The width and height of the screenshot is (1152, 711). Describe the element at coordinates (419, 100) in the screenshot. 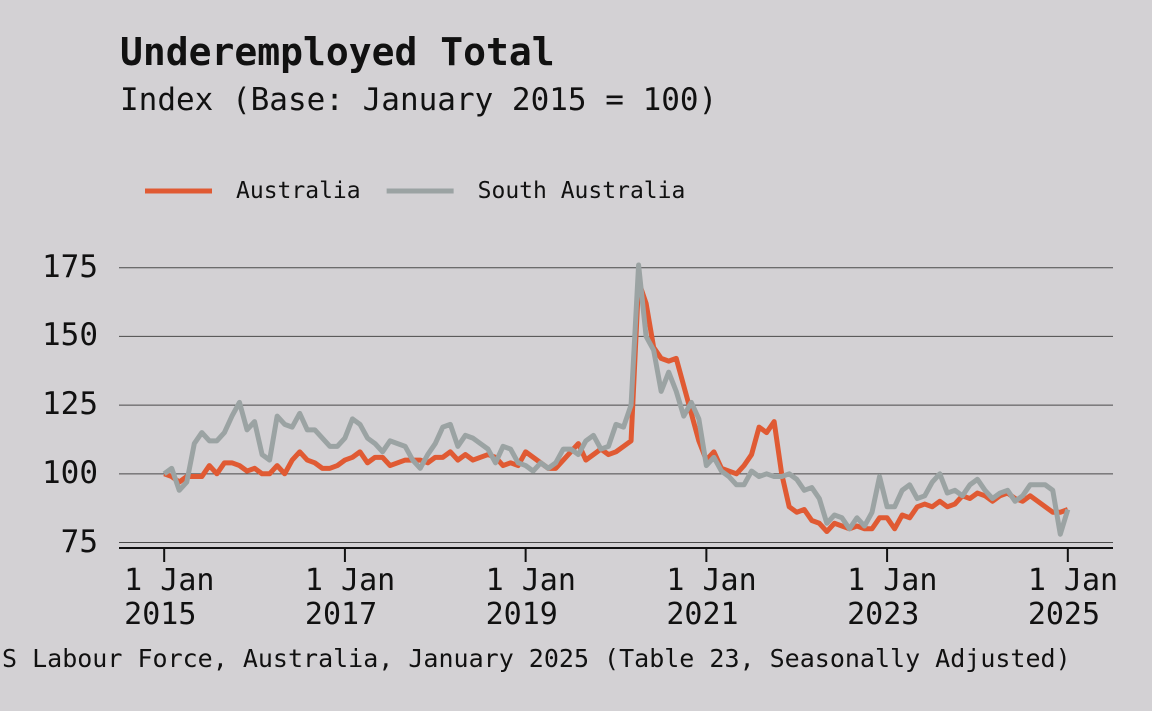

I see `chart-subtitle: Index (Base: January 2015 = 100)` at that location.